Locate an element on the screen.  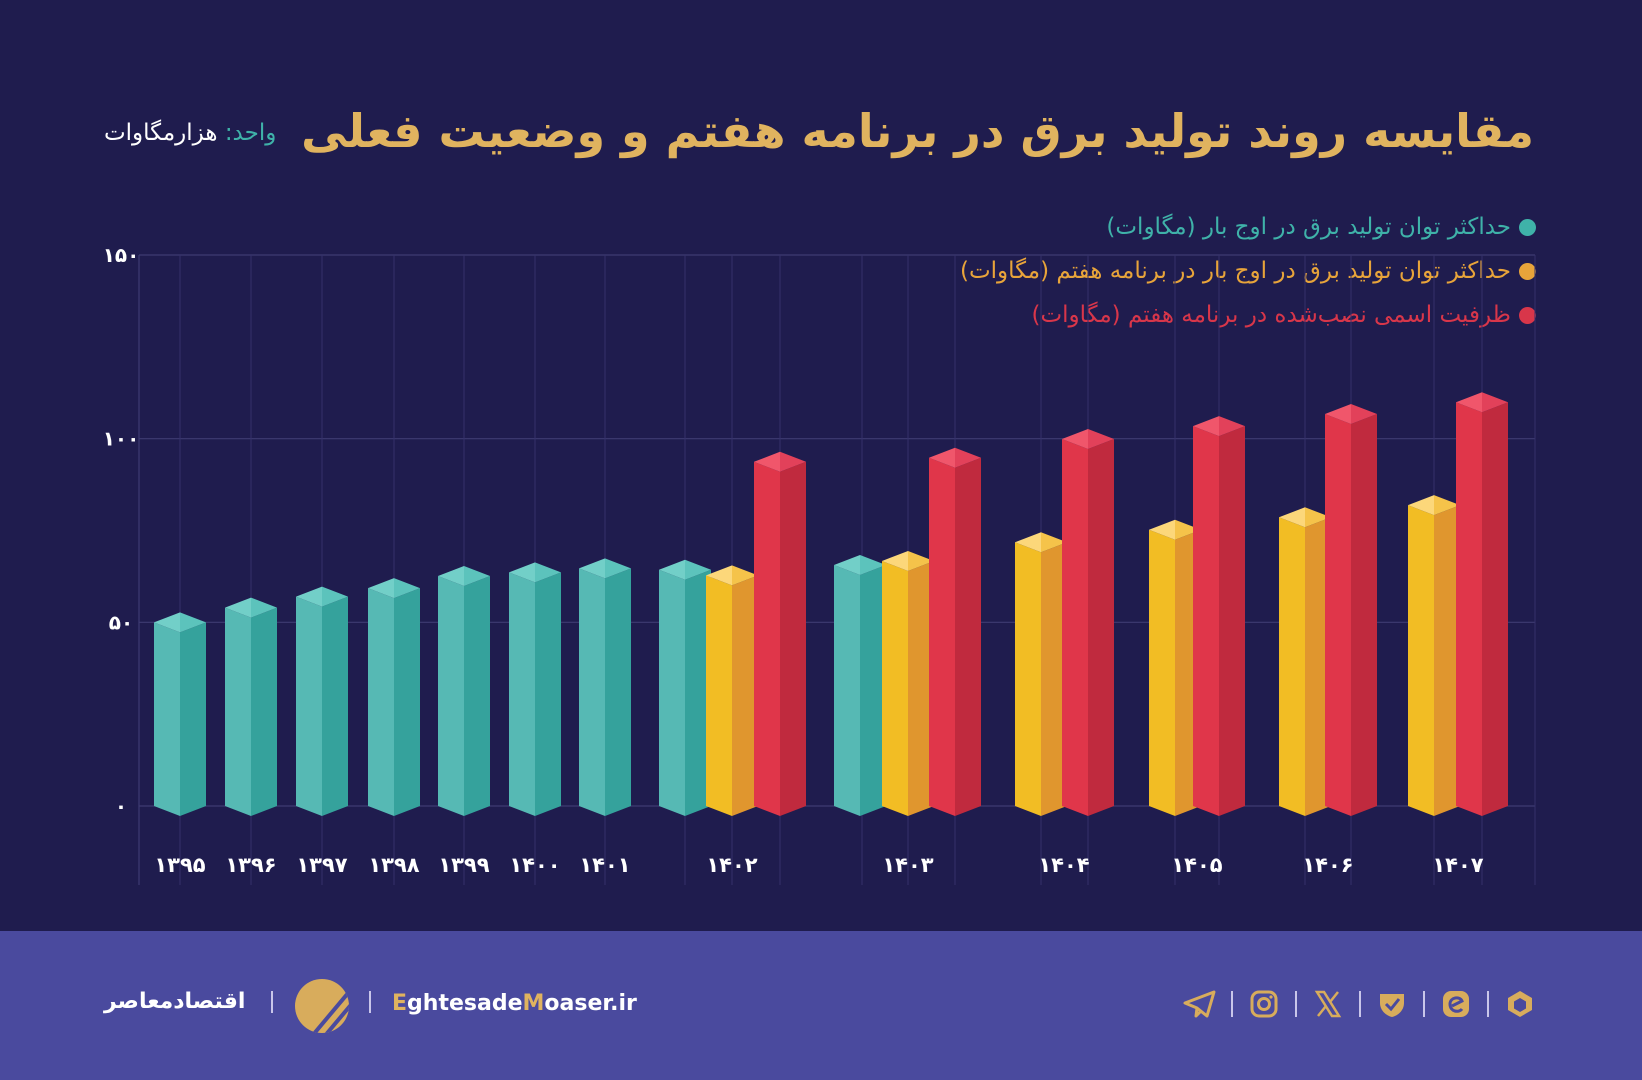
x-tick-label: ۱۳۹۹ is located at coordinates (463, 865).